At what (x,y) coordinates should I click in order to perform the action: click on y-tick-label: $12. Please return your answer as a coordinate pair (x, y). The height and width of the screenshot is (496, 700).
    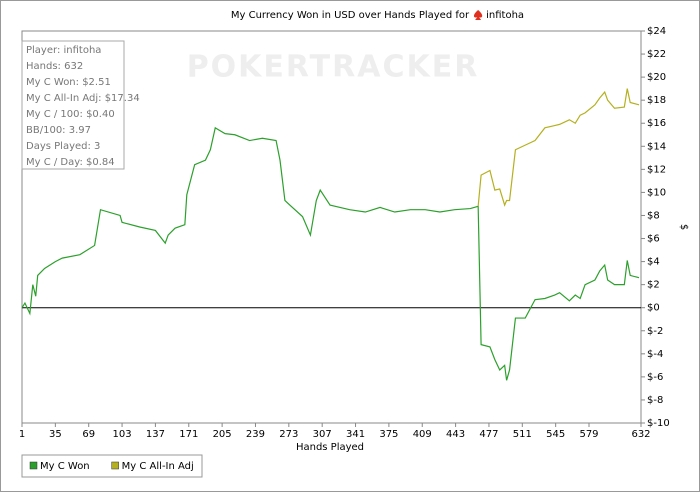
    Looking at the image, I should click on (656, 169).